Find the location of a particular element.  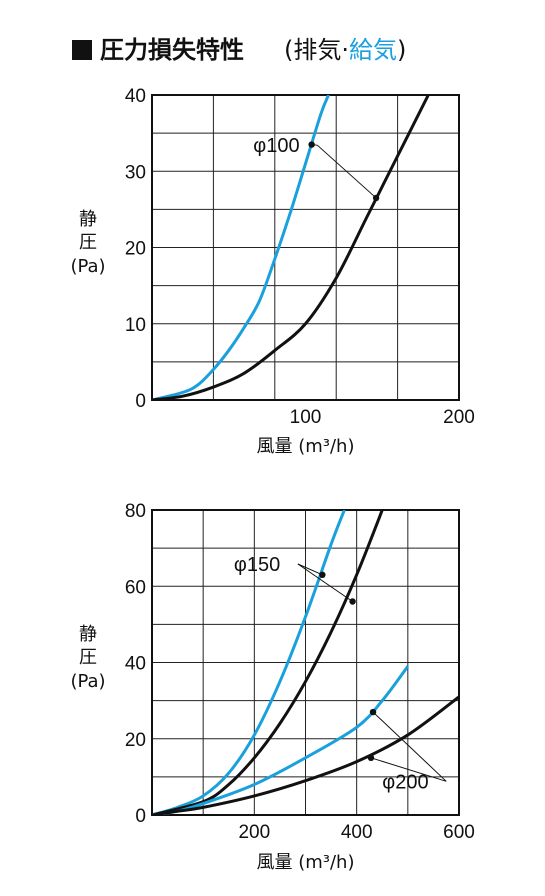

series-φ150-exhaust-line is located at coordinates (268, 662).